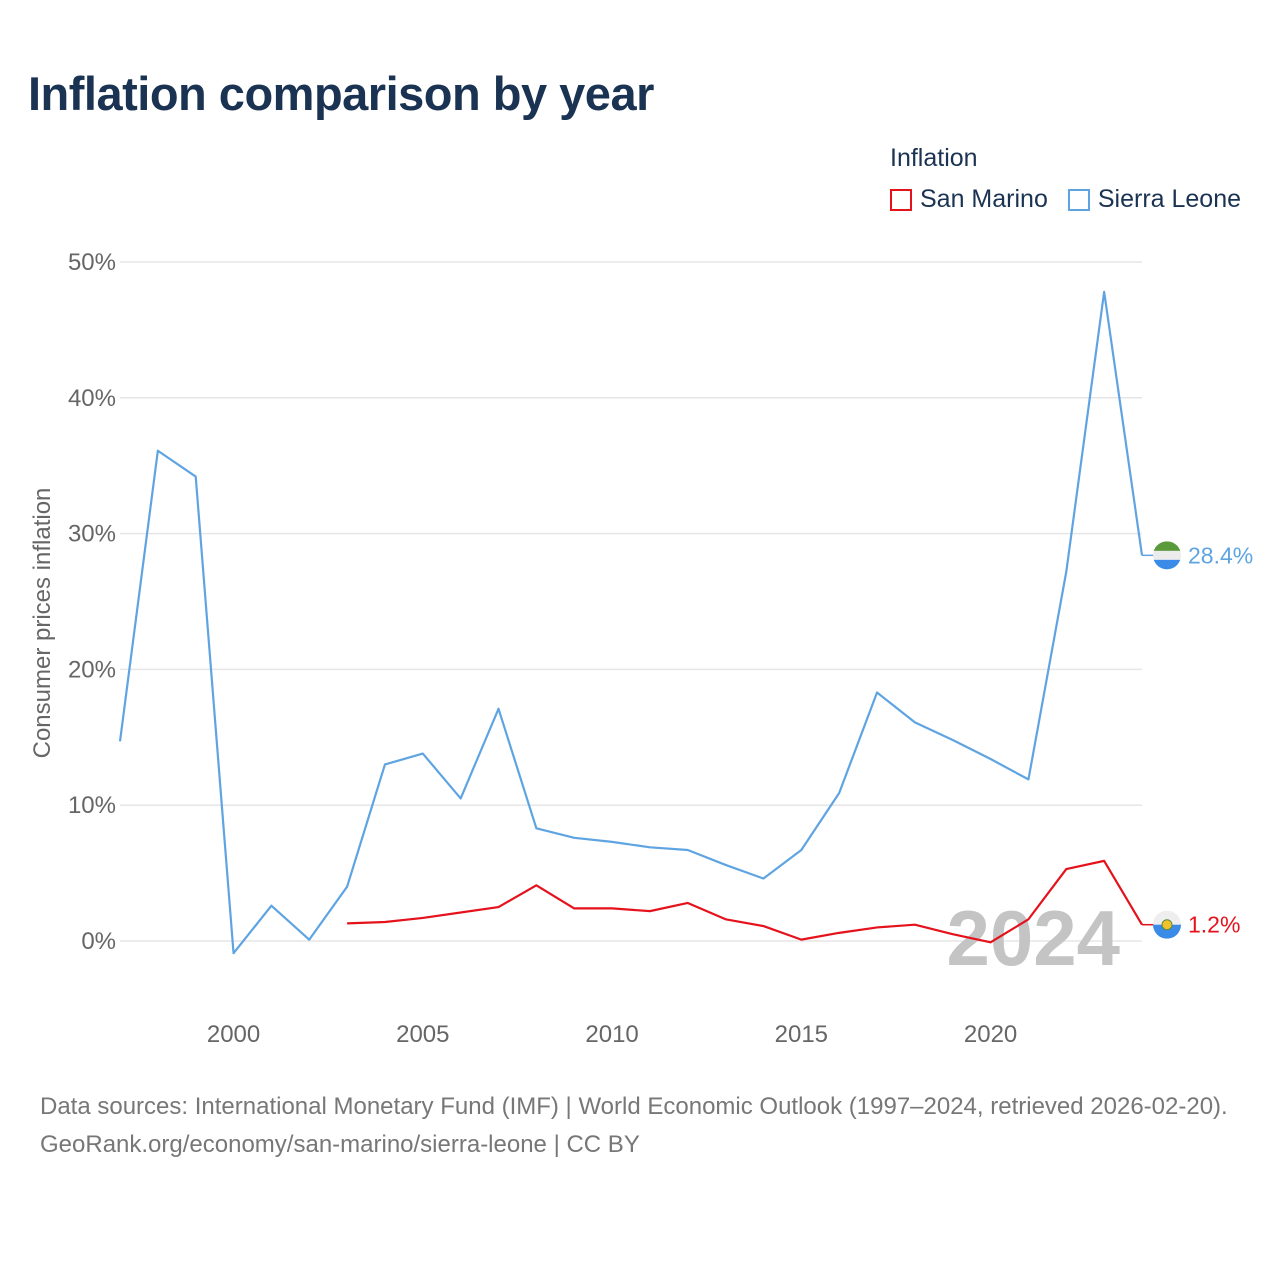  I want to click on x-tick-label: 2010, so click(611, 1034).